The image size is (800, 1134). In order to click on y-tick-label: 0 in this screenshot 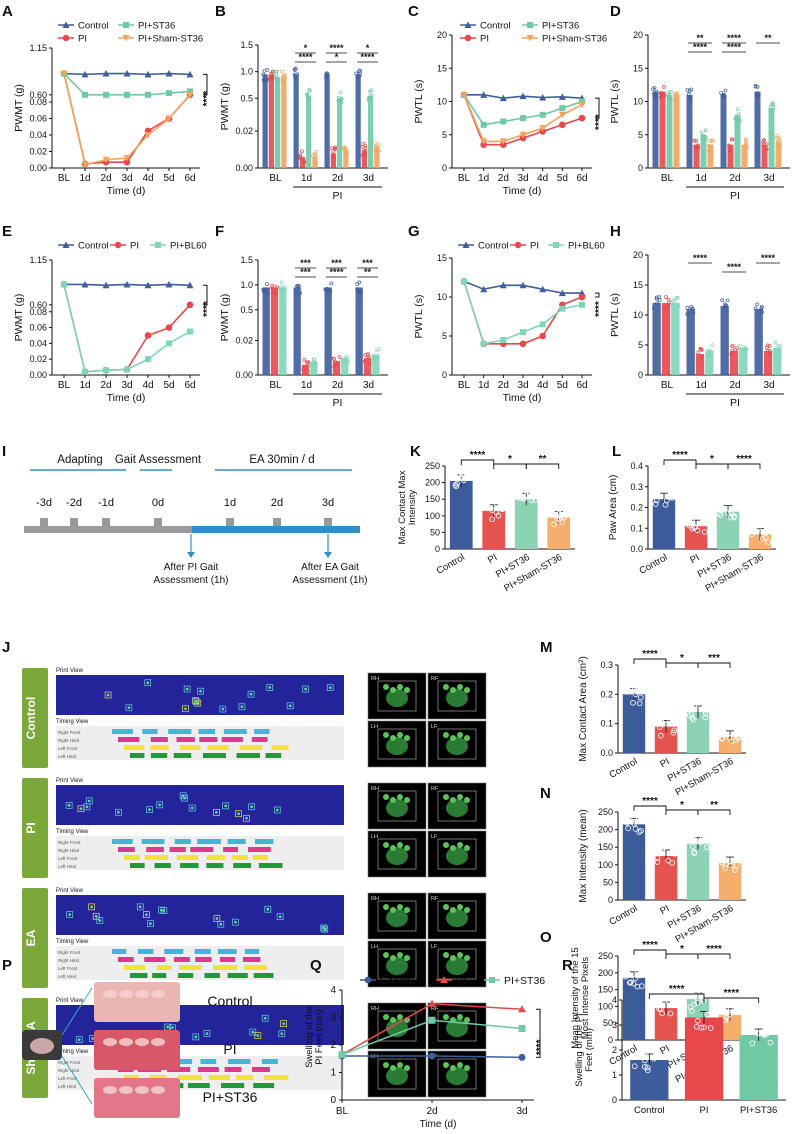, I will do `click(444, 375)`.